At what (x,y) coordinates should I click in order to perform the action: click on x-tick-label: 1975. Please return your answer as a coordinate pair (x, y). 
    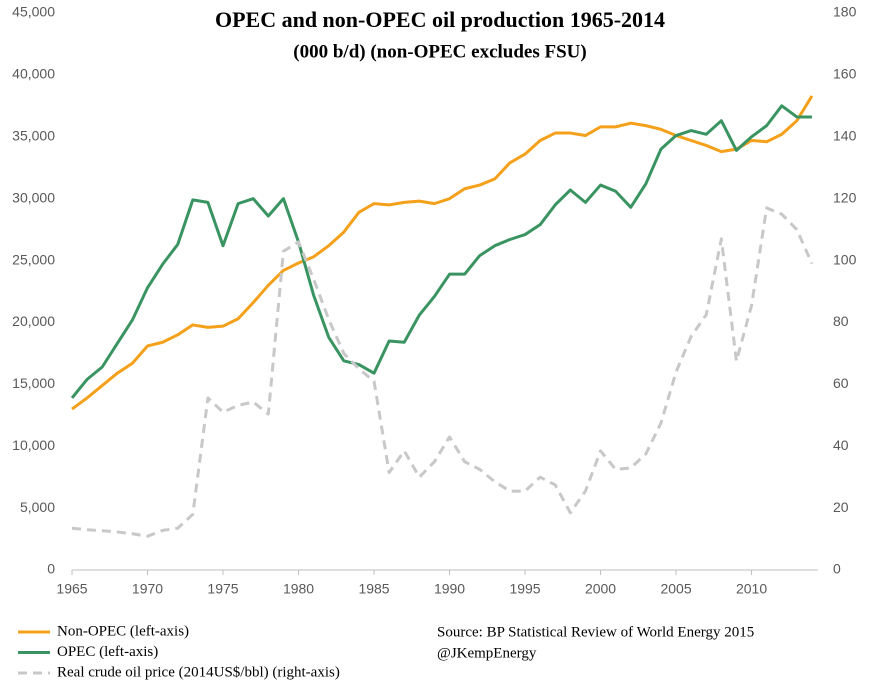
    Looking at the image, I should click on (222, 589).